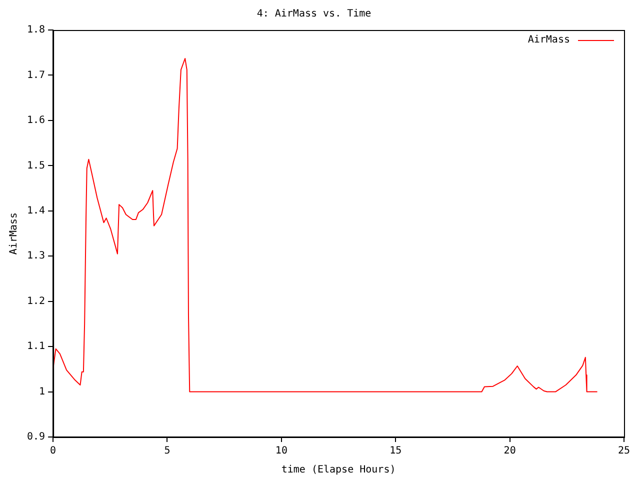 Image resolution: width=640 pixels, height=480 pixels. What do you see at coordinates (167, 451) in the screenshot?
I see `x-tick-label: 5` at bounding box center [167, 451].